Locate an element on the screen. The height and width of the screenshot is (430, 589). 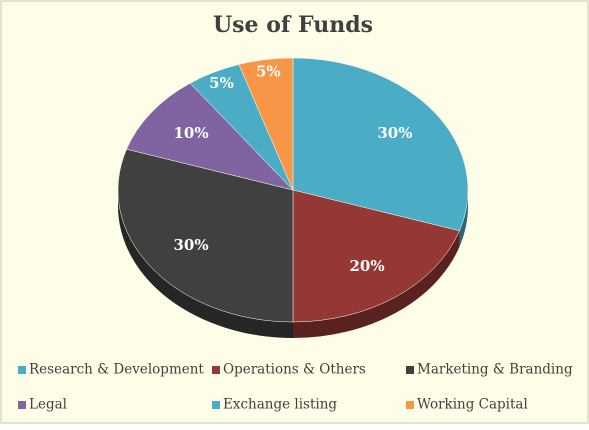
data-label: 10% is located at coordinates (190, 133).